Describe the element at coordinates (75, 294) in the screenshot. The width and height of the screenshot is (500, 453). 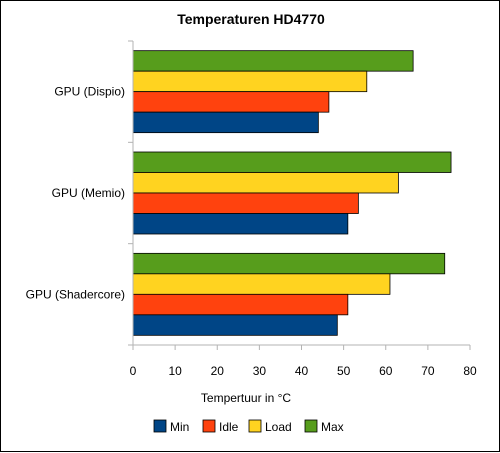
I see `category-label: GPU (Shadercore)` at that location.